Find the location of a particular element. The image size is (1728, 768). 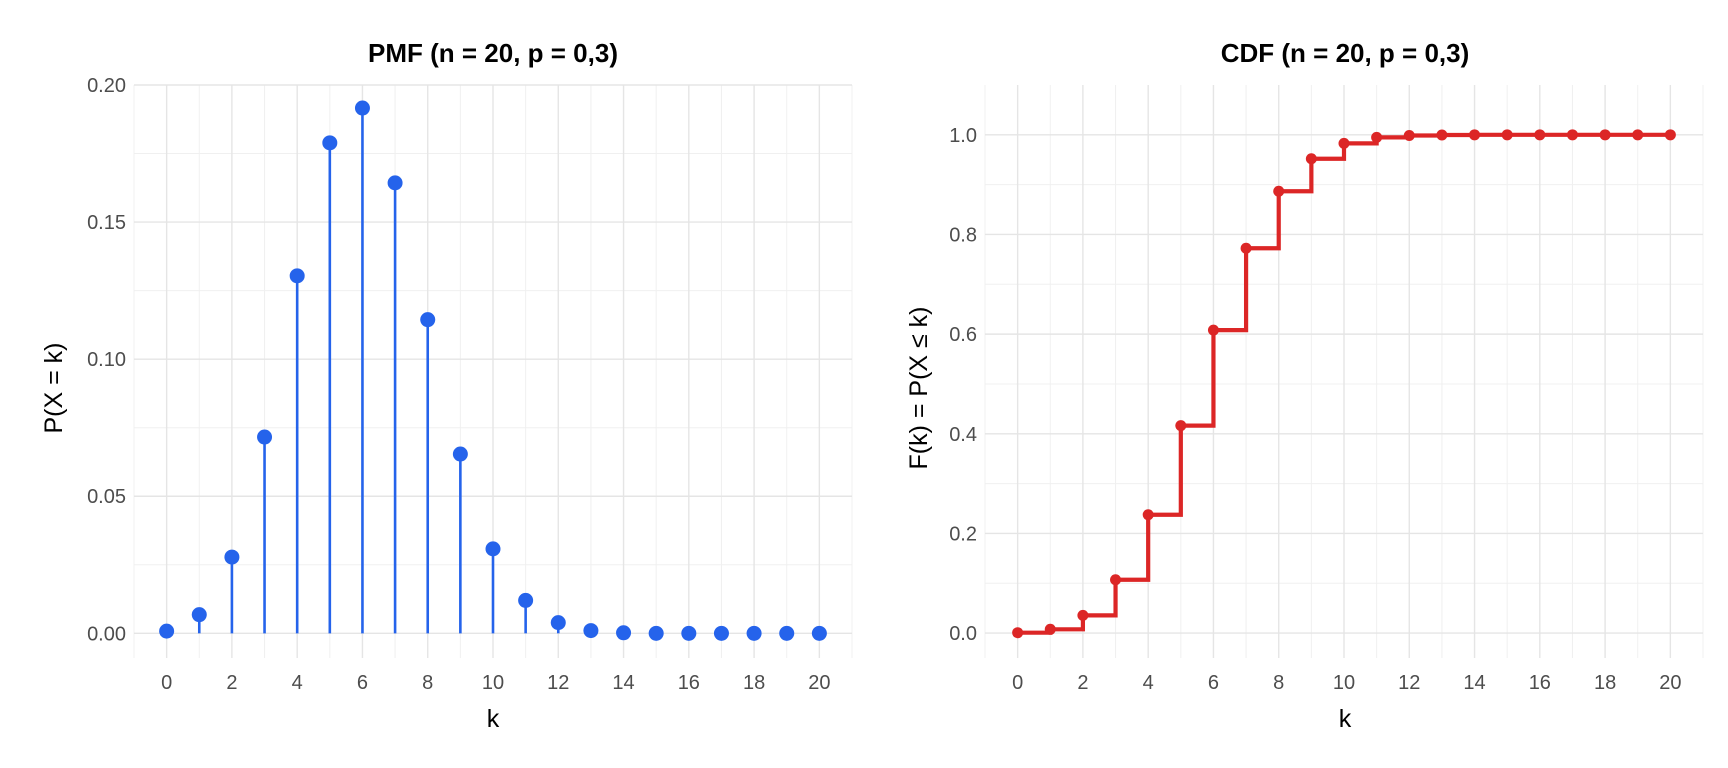

cdf-y-tick-label: 1.0 is located at coordinates (963, 136).